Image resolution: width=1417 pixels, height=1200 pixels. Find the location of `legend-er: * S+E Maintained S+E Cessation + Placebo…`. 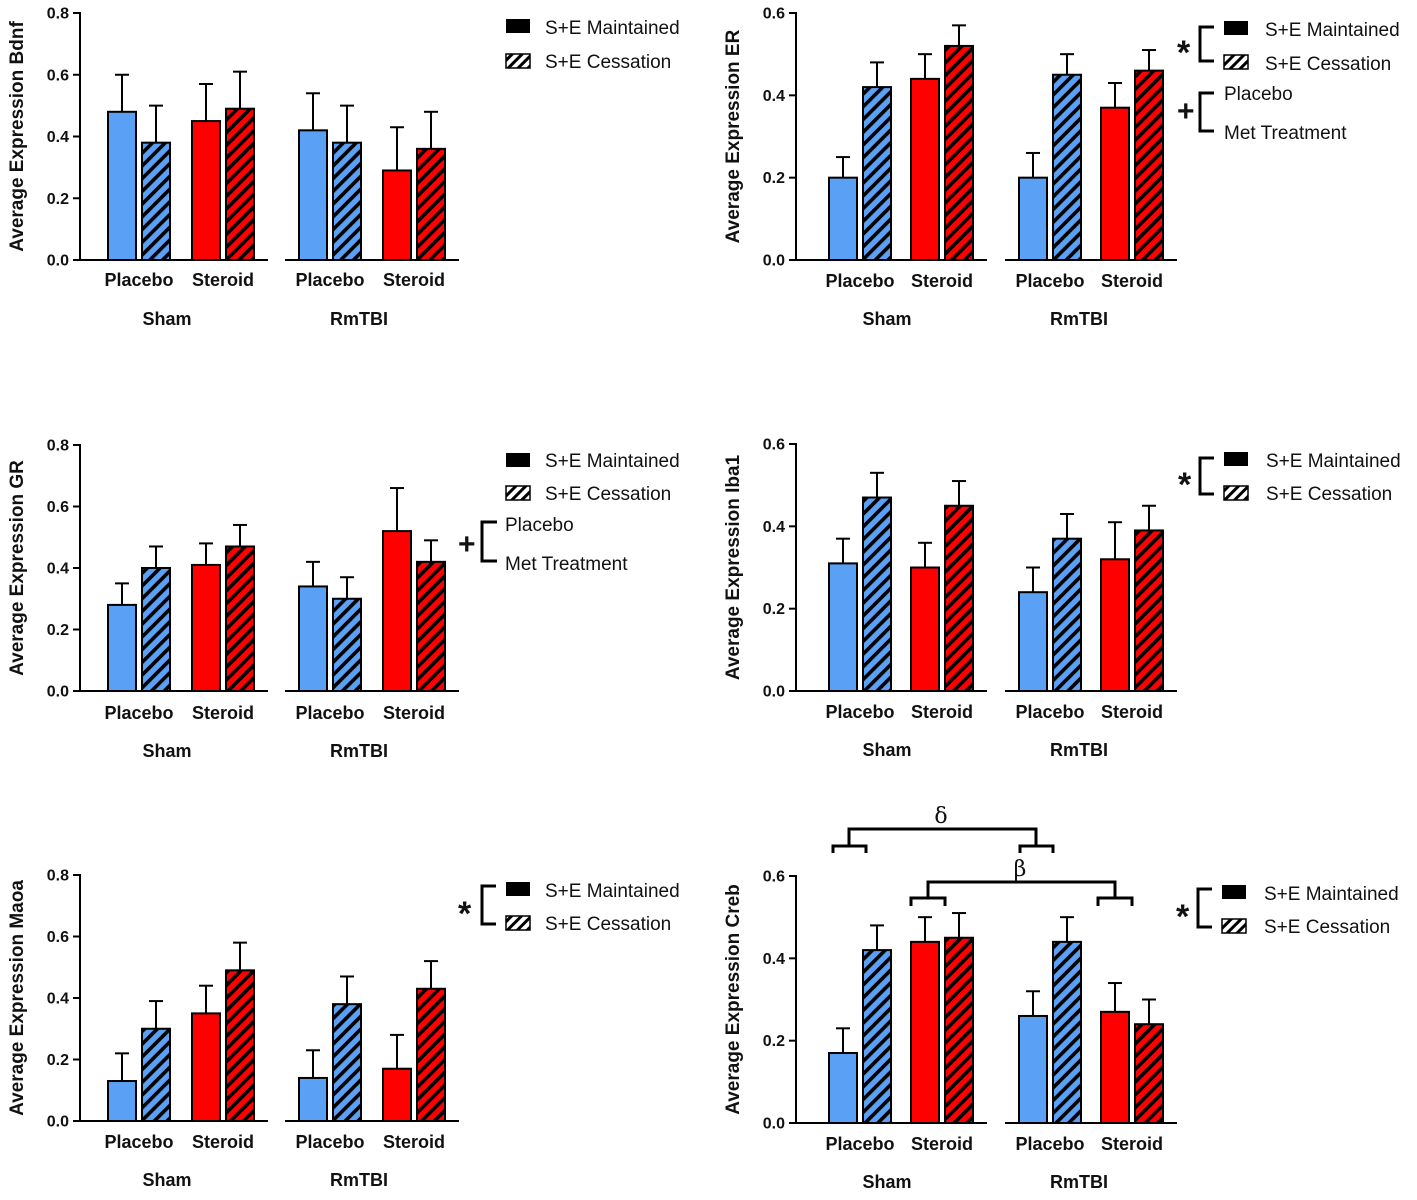

legend-er: * S+E Maintained S+E Cessation + Placebo… is located at coordinates (1288, 82).